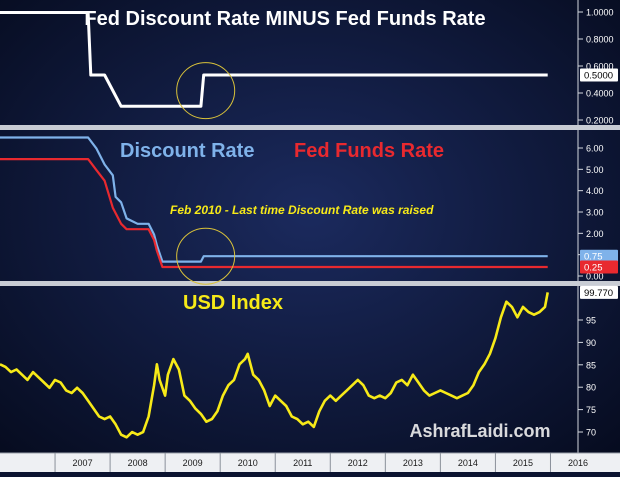 The width and height of the screenshot is (620, 477). Describe the element at coordinates (600, 67) in the screenshot. I see `y-tick-label: 0.6000` at that location.